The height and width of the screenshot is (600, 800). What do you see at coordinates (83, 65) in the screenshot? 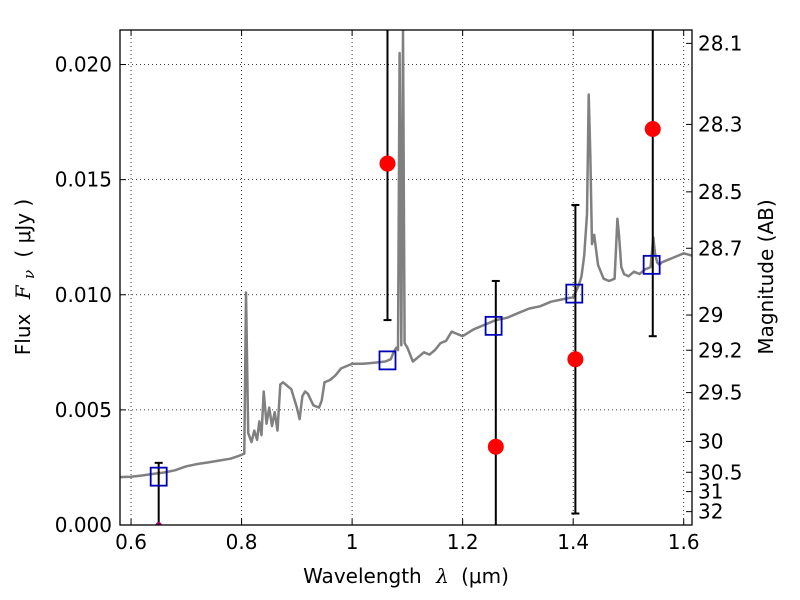
I see `y-tick-label: 0.020` at bounding box center [83, 65].